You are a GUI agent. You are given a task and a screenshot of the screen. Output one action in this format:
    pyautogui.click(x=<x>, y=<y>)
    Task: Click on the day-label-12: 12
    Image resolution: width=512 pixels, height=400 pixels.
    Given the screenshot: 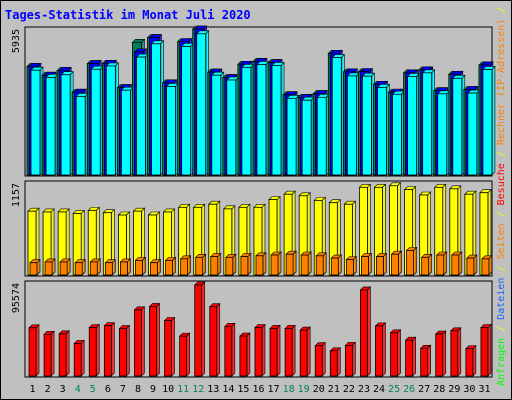 What is the action you would take?
    pyautogui.click(x=198, y=389)
    